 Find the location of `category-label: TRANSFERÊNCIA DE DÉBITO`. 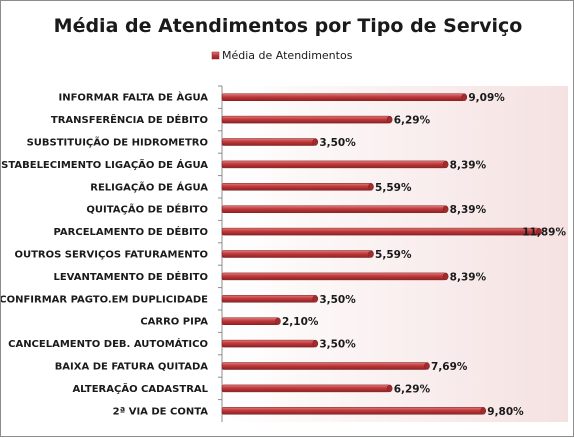

category-label: TRANSFERÊNCIA DE DÉBITO is located at coordinates (129, 119).